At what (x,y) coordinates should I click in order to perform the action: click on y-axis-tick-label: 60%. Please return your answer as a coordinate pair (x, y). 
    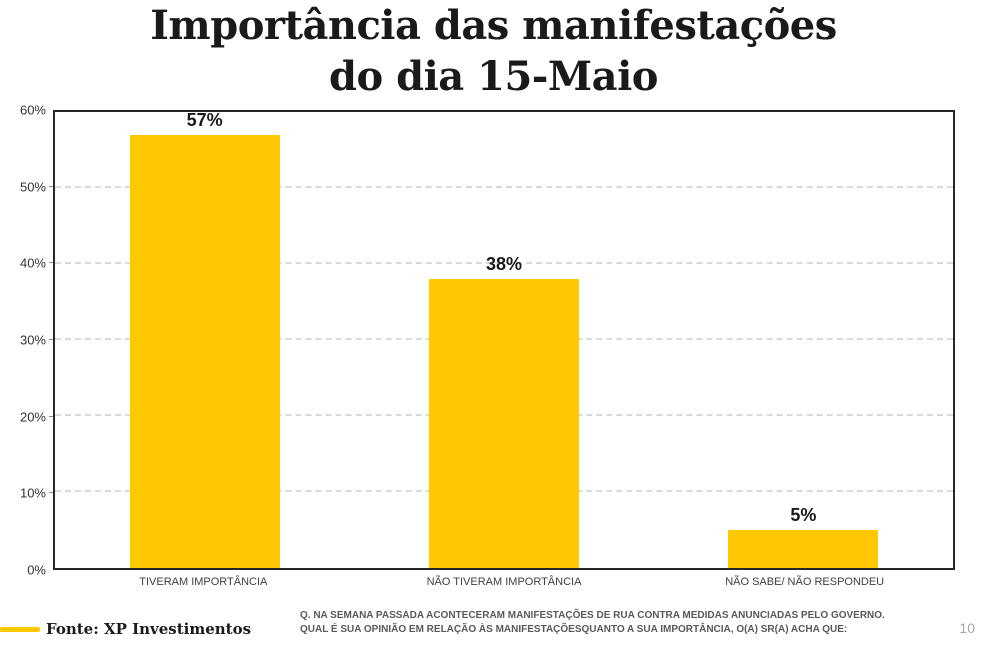
    Looking at the image, I should click on (32, 110).